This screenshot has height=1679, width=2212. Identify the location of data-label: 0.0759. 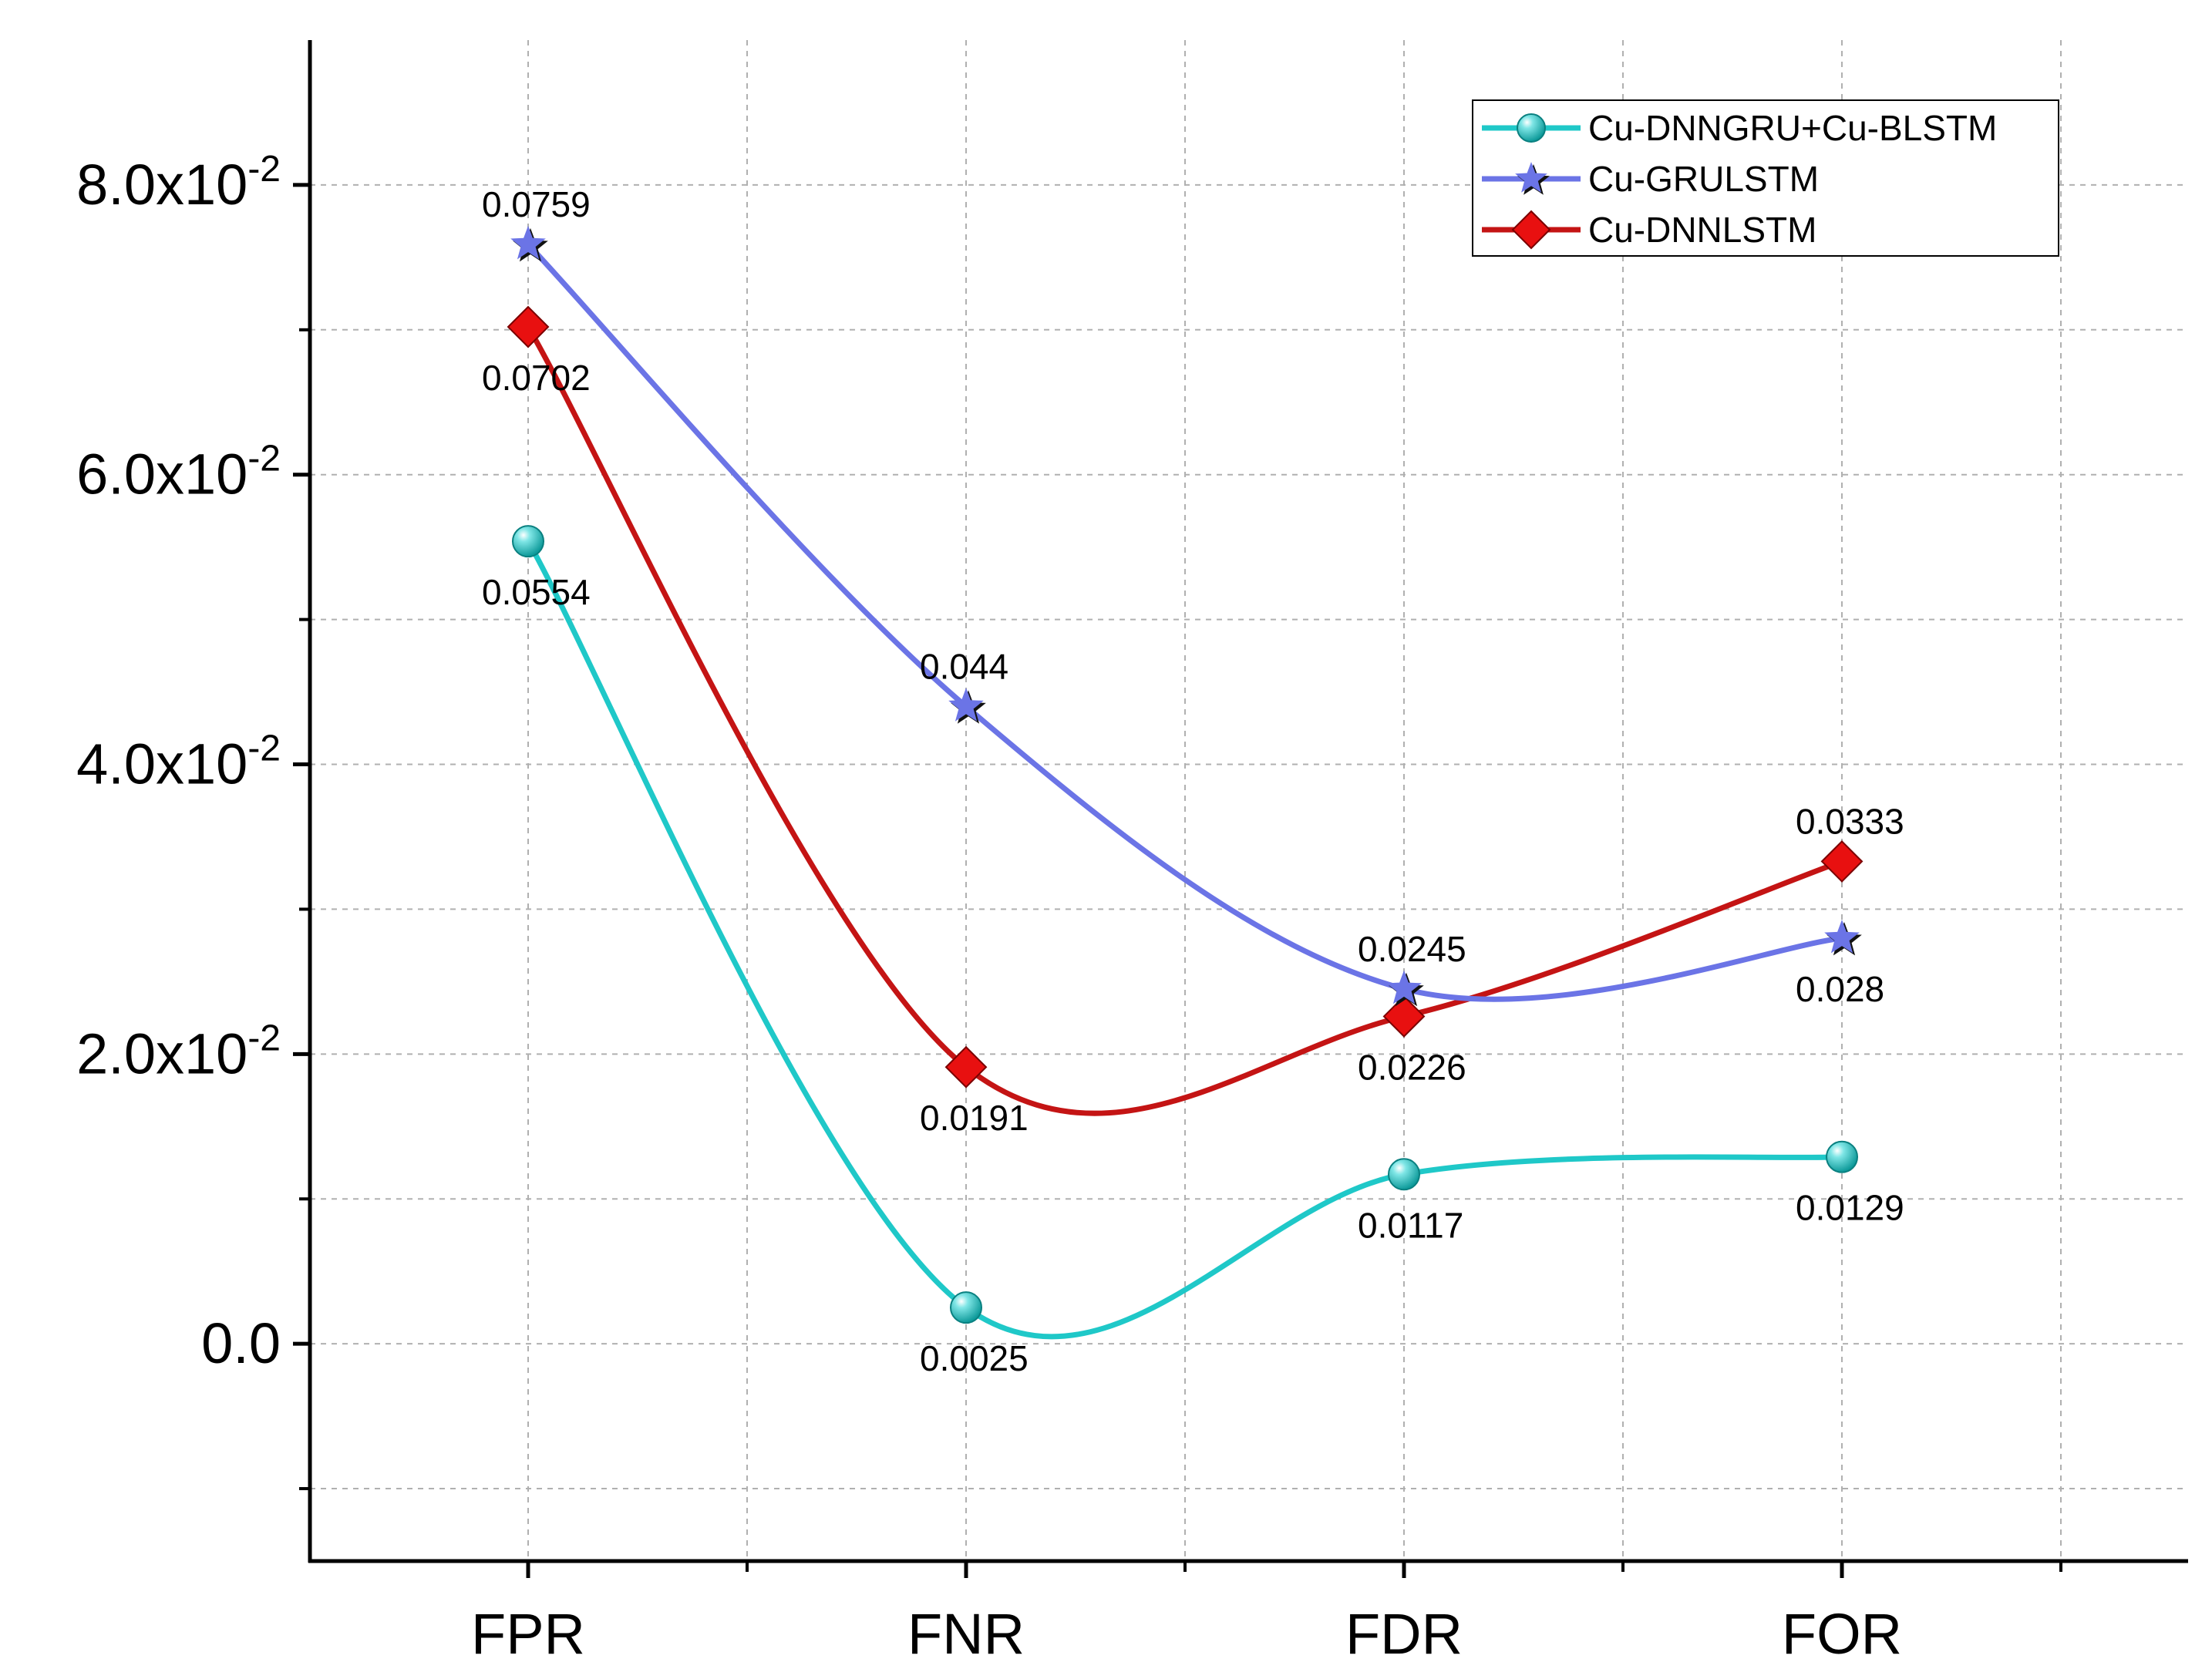
(536, 204).